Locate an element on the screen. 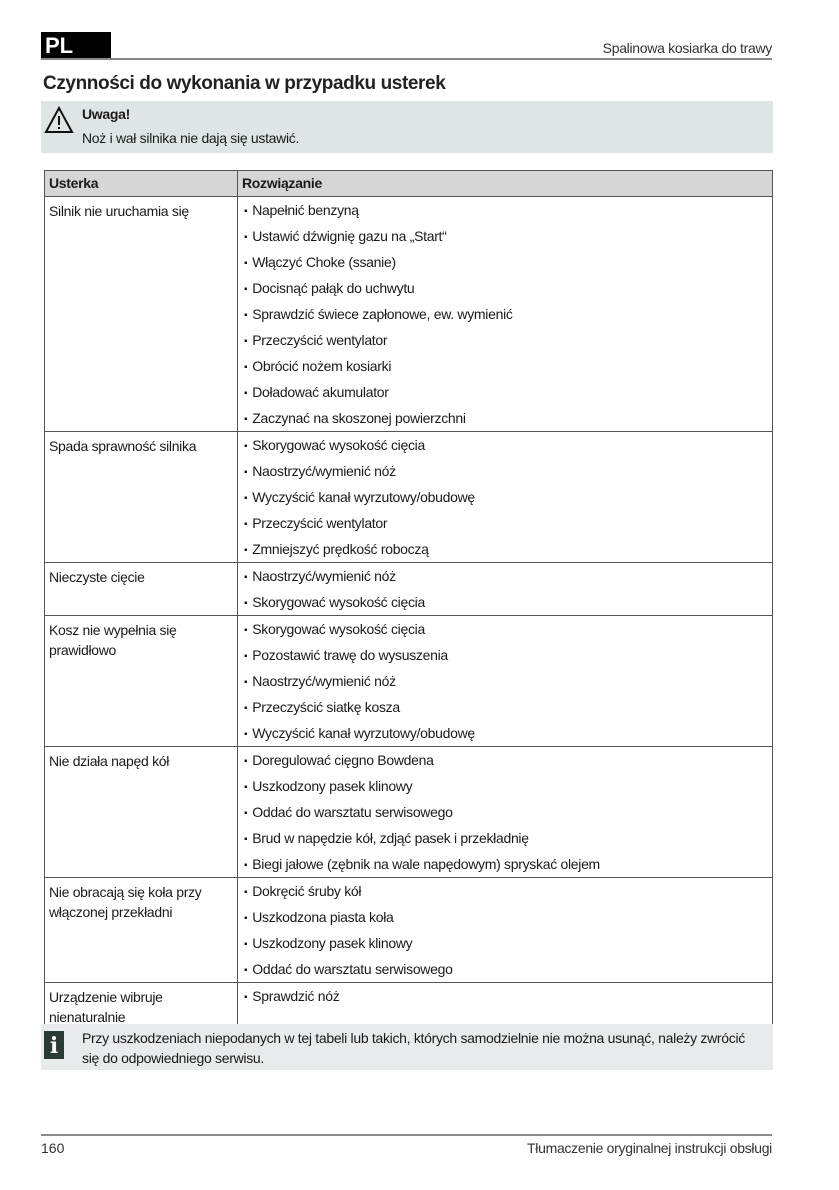 The image size is (839, 1190). page-number: 160 is located at coordinates (53, 1148).